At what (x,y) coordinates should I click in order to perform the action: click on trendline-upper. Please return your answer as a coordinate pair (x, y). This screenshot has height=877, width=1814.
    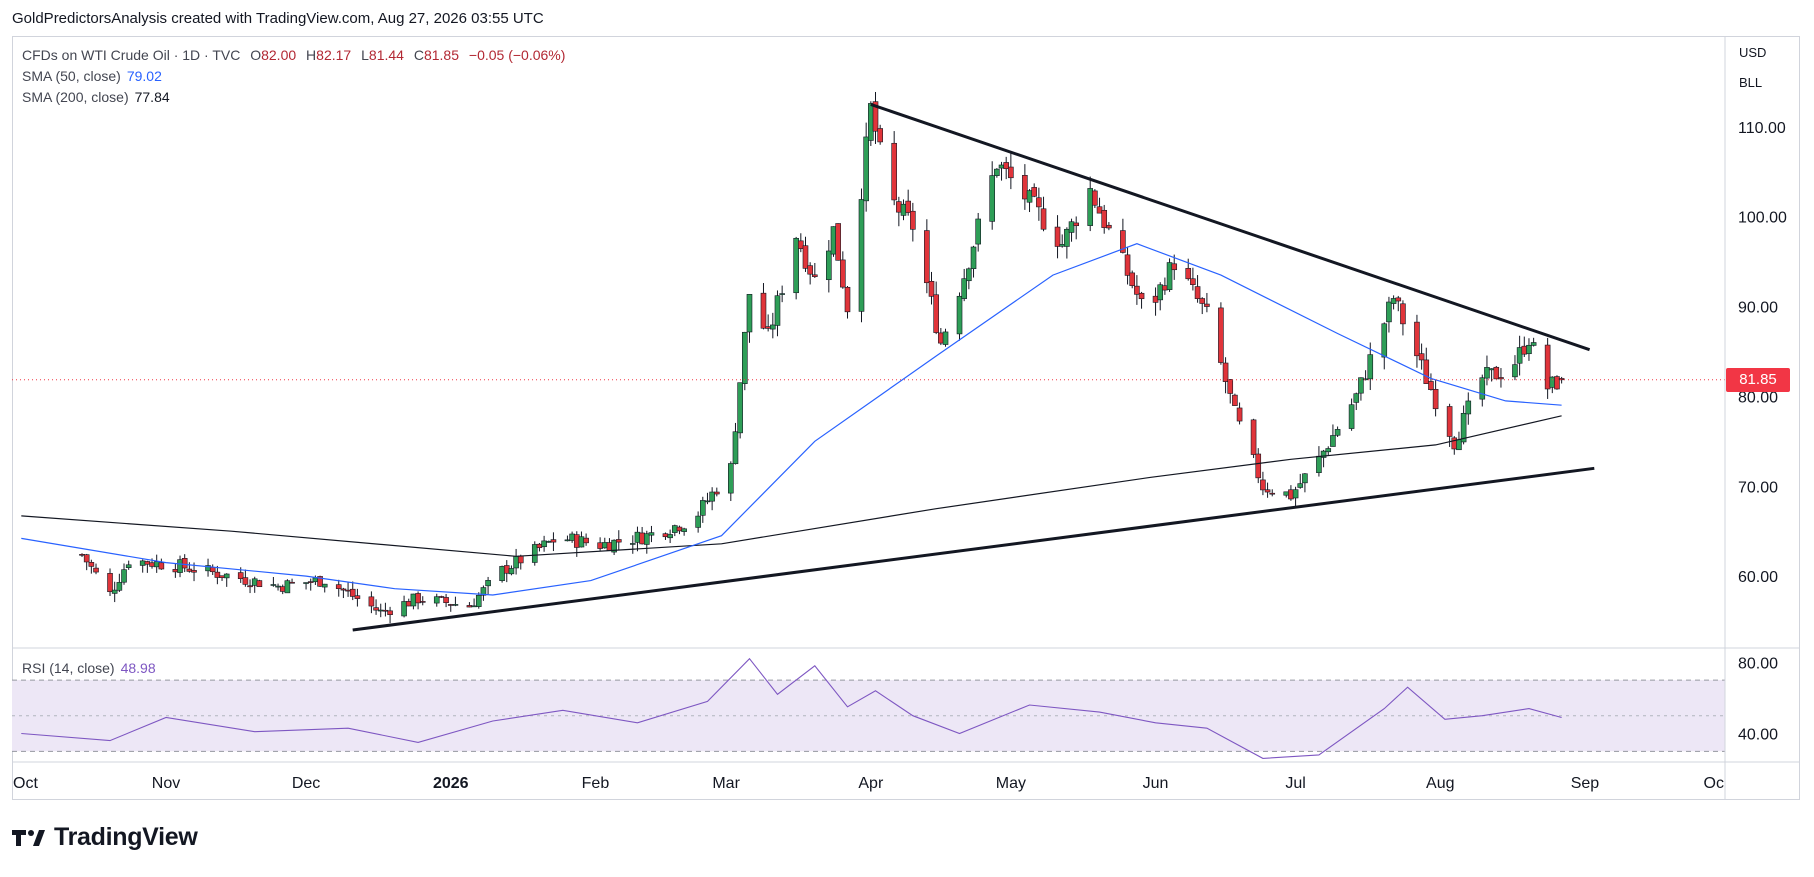
    Looking at the image, I should click on (1230, 227).